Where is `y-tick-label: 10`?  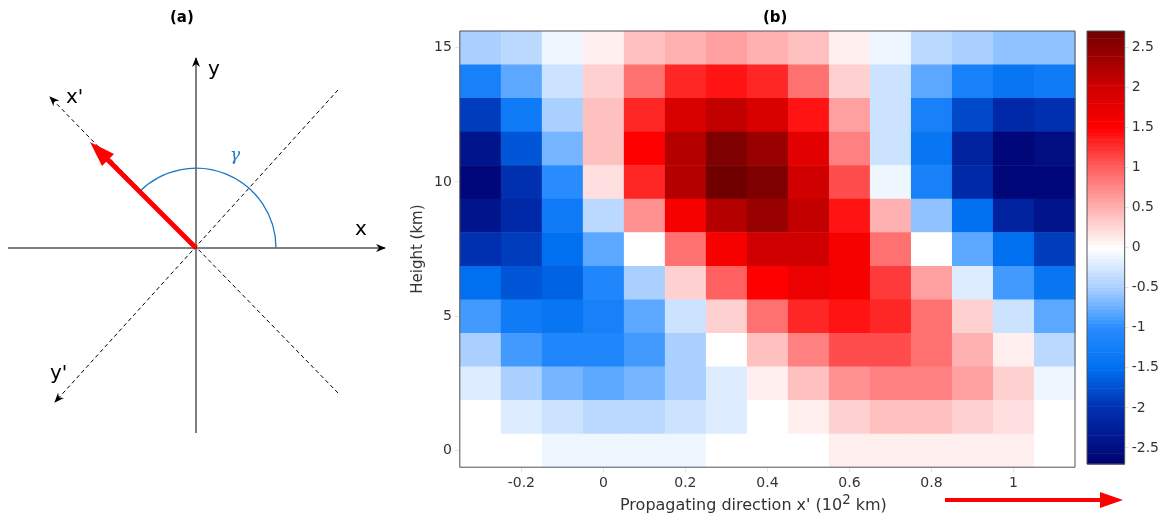 y-tick-label: 10 is located at coordinates (442, 180).